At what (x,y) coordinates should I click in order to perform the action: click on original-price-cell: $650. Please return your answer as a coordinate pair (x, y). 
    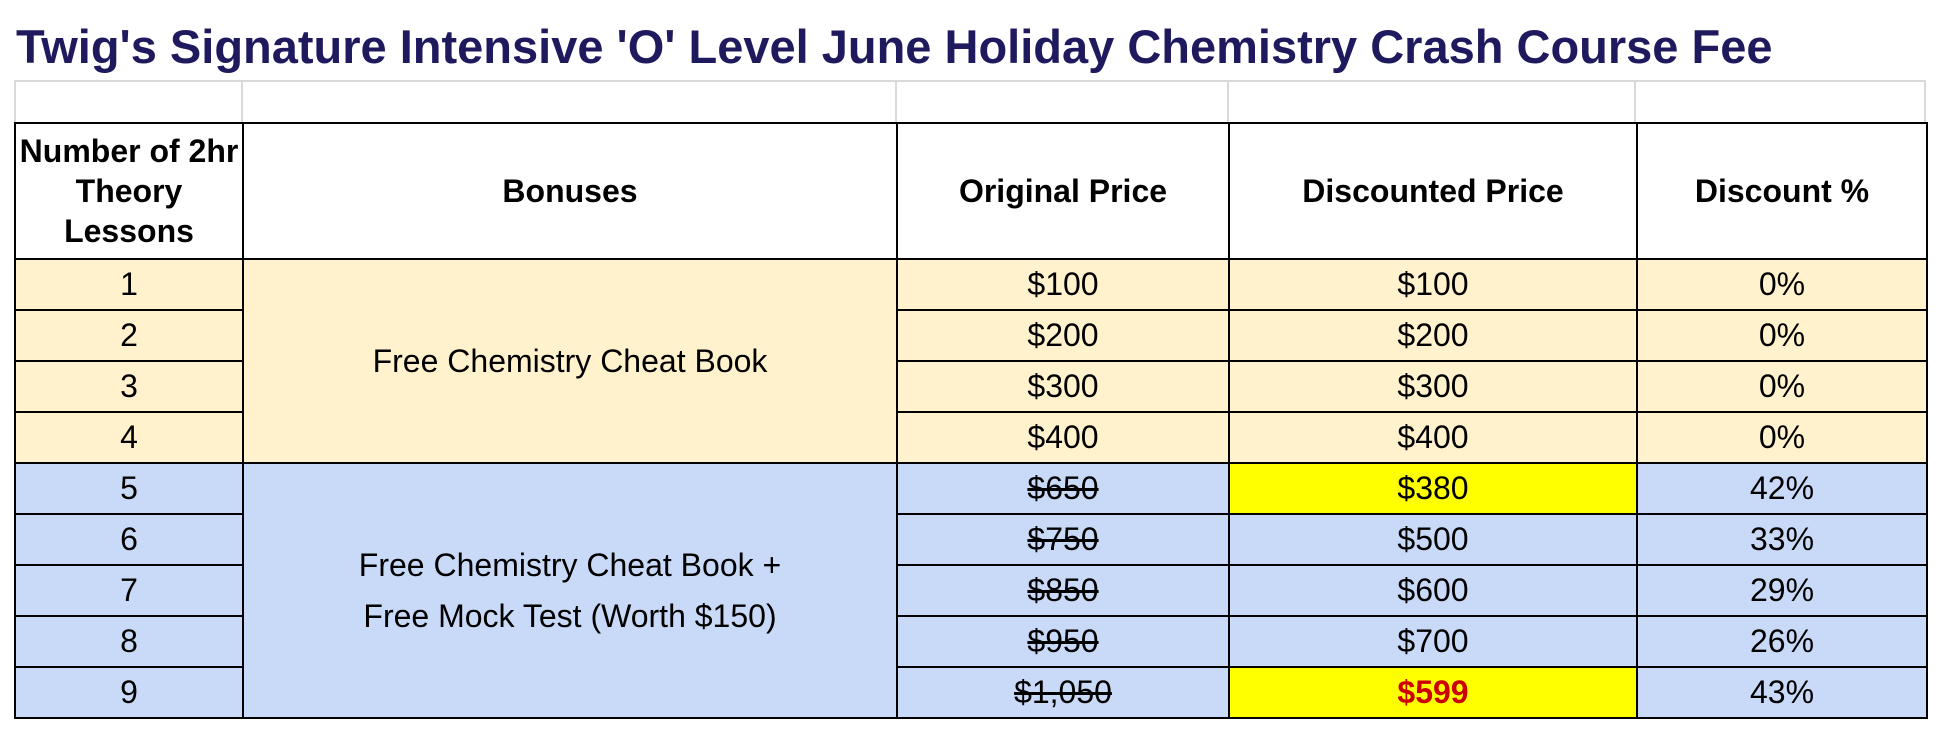
    Looking at the image, I should click on (1063, 488).